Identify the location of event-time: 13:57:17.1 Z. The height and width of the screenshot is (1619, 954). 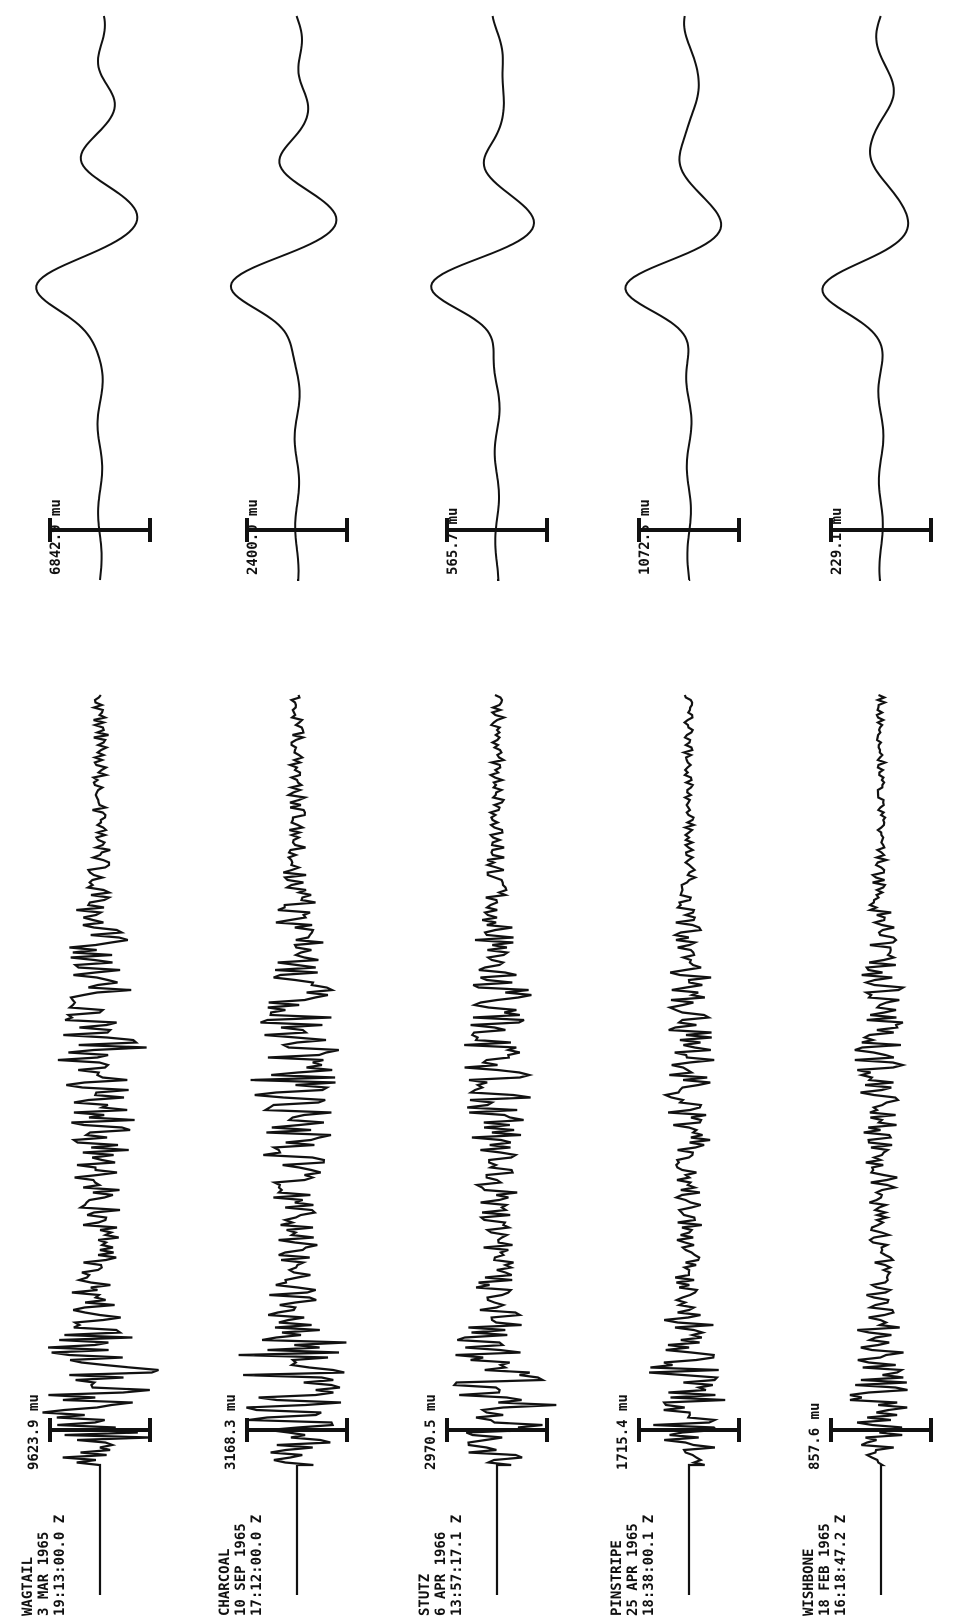
(457, 1565).